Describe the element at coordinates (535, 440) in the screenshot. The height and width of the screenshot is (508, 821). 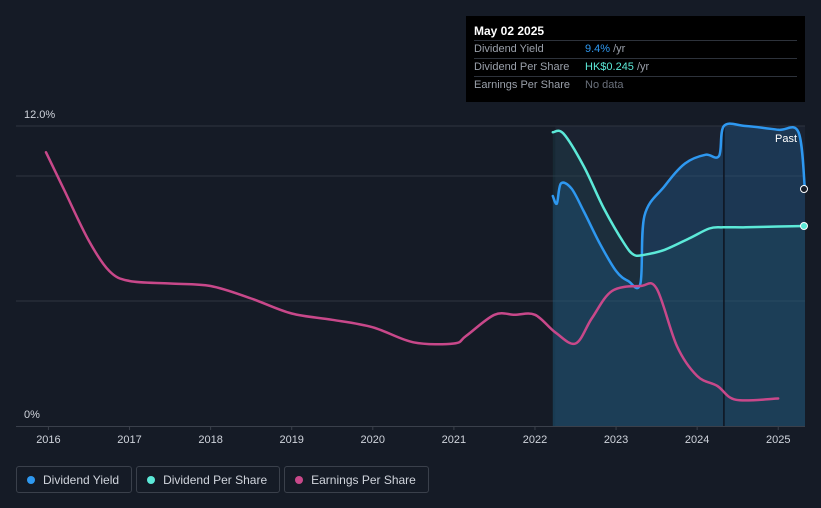
I see `x-tick-label: 2022` at that location.